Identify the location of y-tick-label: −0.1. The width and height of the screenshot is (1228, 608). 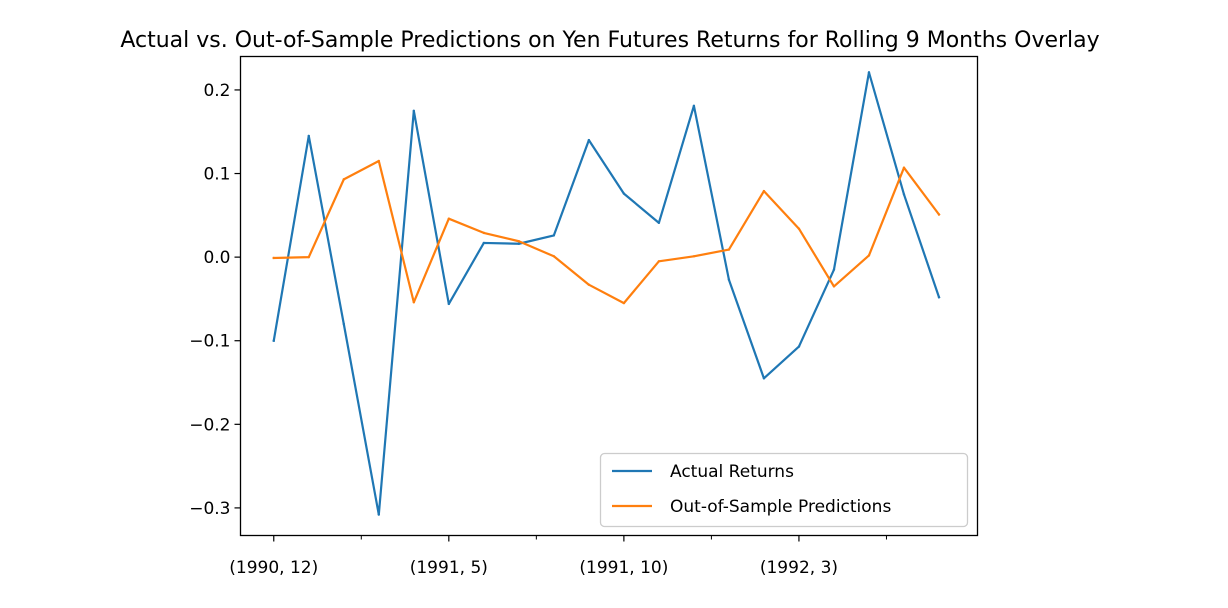
(209, 342).